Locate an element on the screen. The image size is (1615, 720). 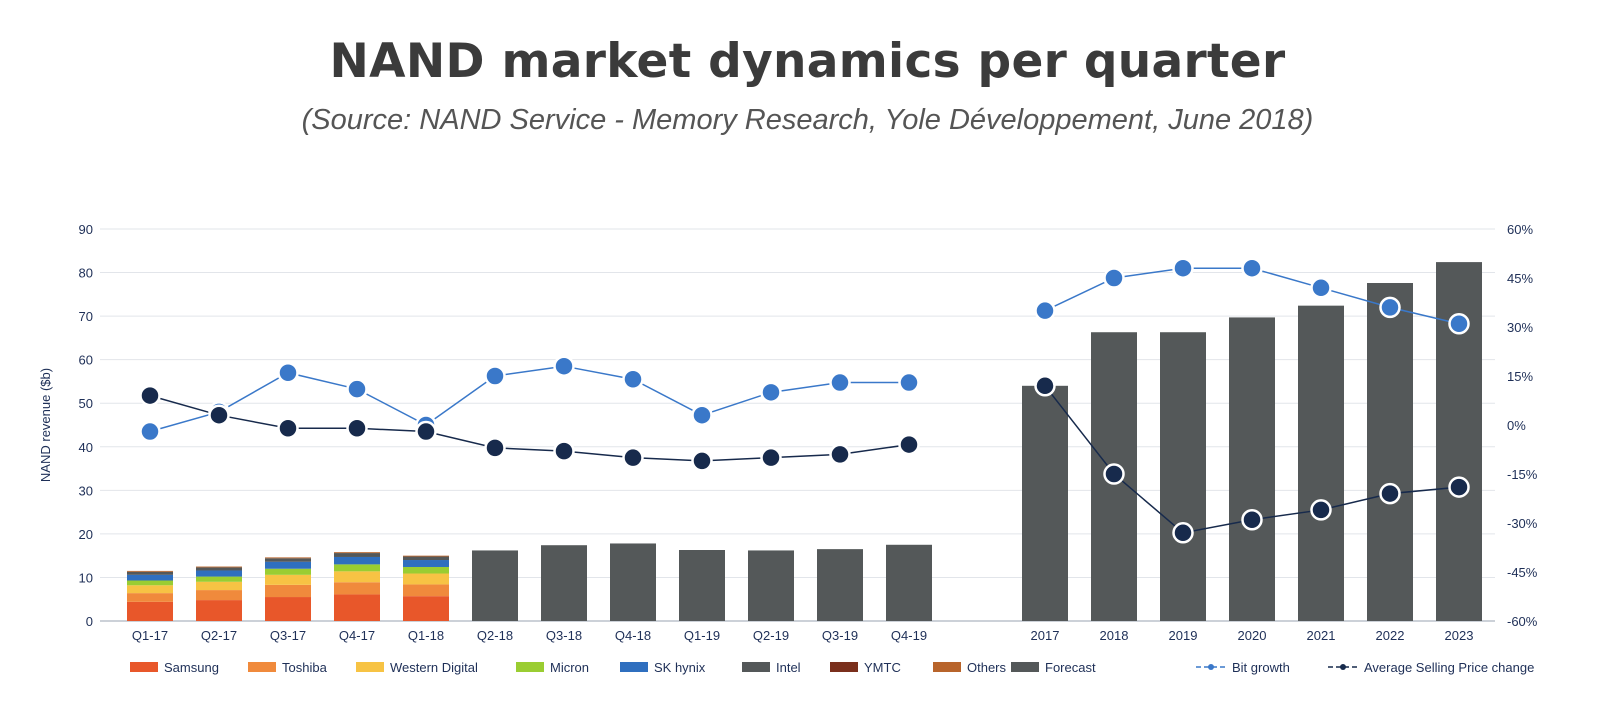
y-tick-label: 50 is located at coordinates (86, 403).